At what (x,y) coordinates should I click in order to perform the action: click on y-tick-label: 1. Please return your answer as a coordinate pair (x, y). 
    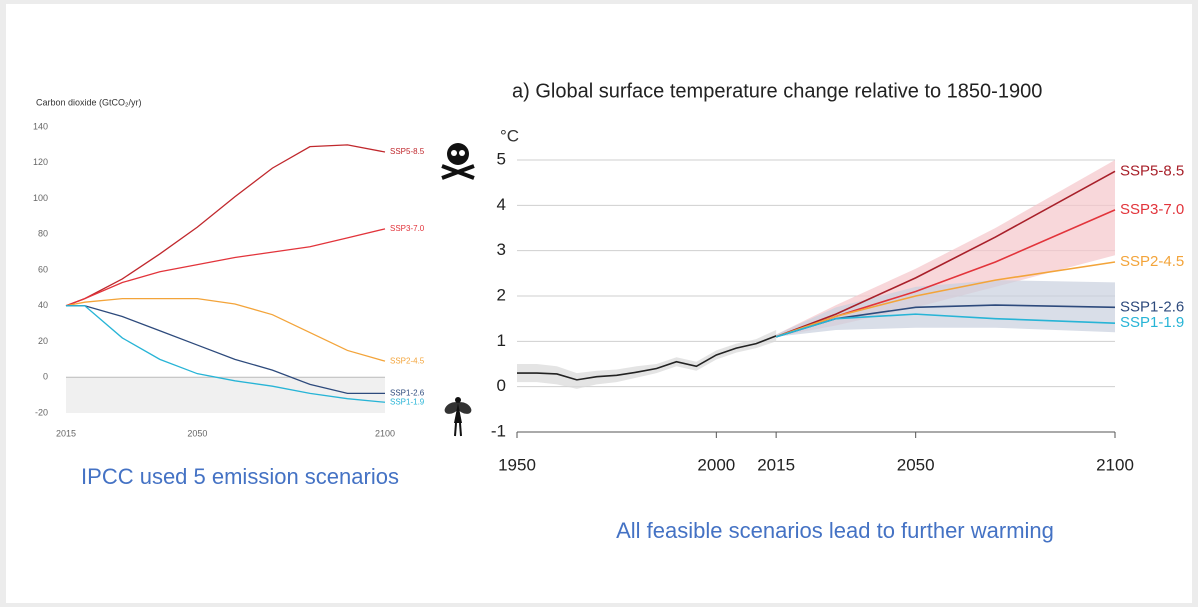
    Looking at the image, I should click on (501, 340).